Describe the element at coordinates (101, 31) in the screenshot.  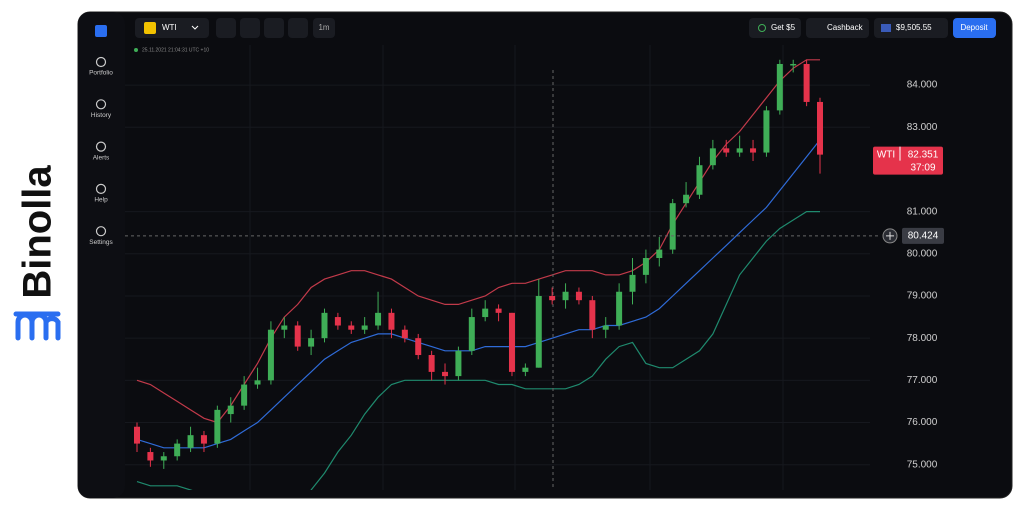
I see `app-icon` at that location.